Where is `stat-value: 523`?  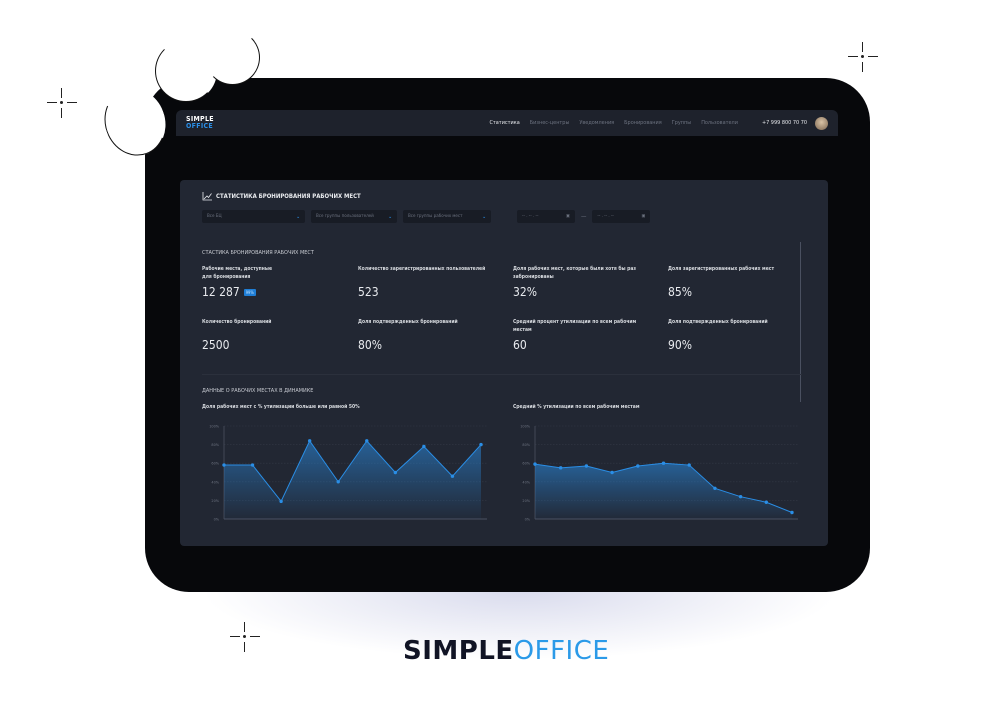 stat-value: 523 is located at coordinates (368, 292).